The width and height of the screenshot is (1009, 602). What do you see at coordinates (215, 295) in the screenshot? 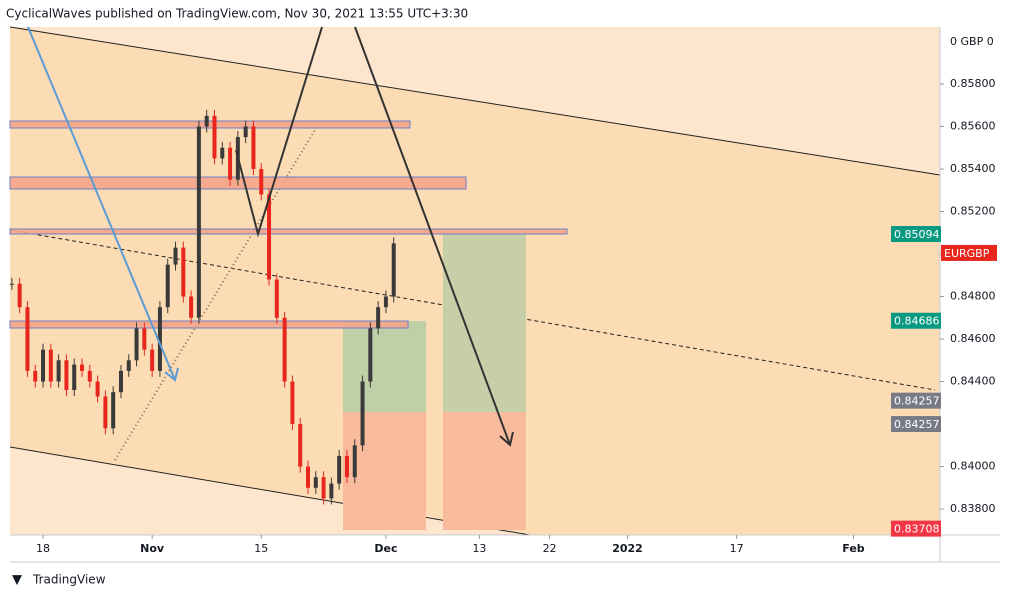
I see `dotted-line` at bounding box center [215, 295].